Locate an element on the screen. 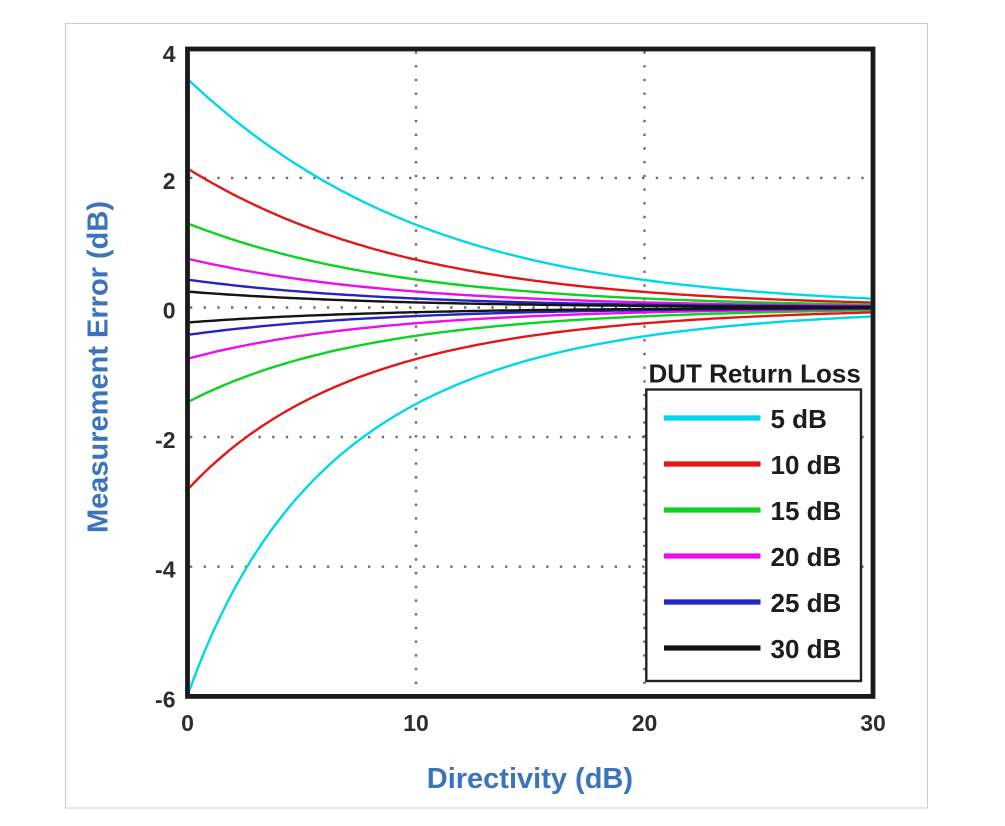  svg-text: 30 dB is located at coordinates (806, 649).